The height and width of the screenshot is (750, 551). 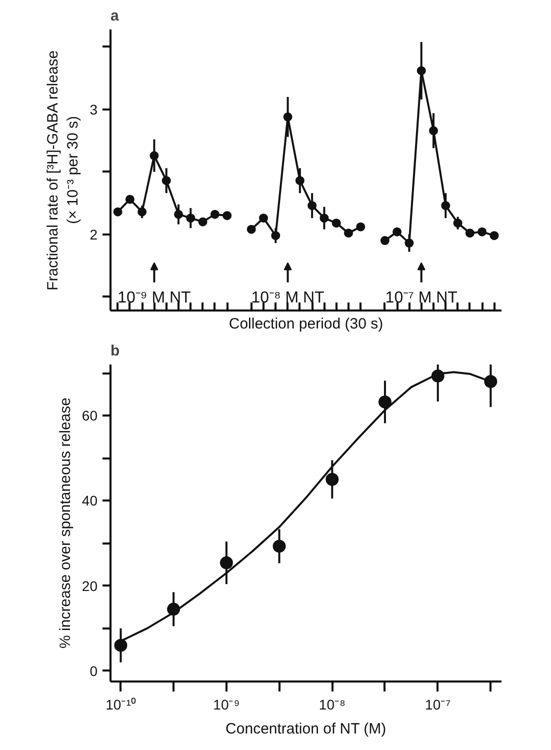 I want to click on y-tick-label: 3, so click(x=94, y=109).